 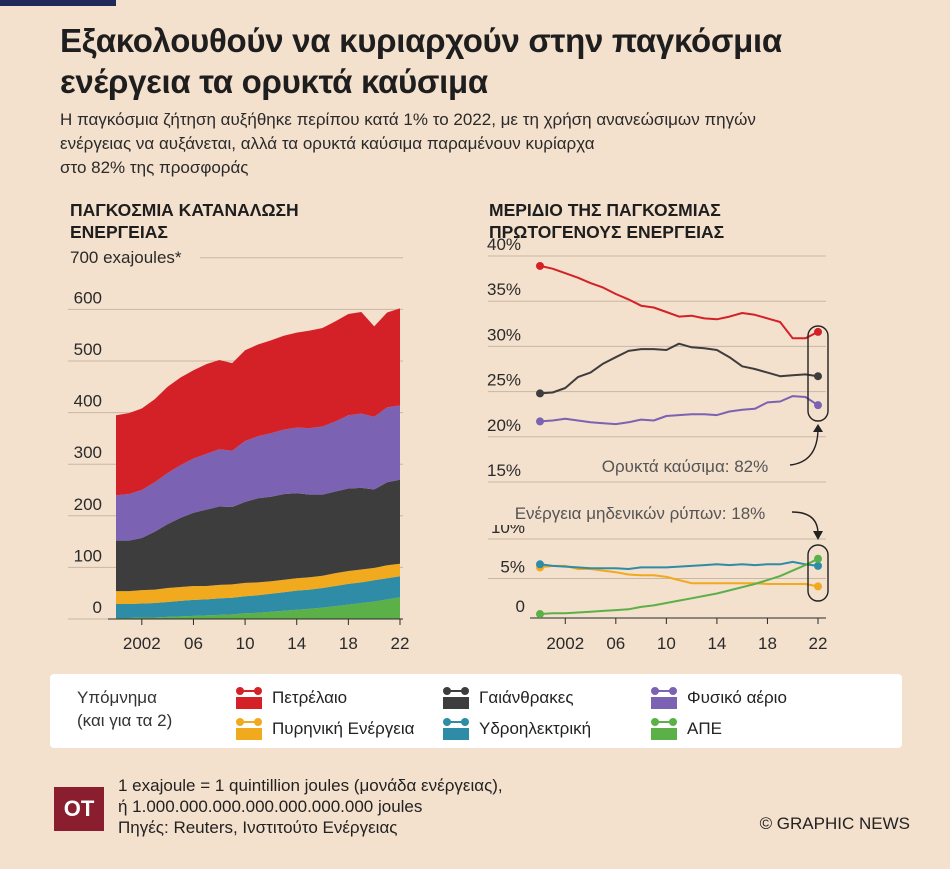 I want to click on legend-item-coal: Γαιάνθρακες, so click(x=508, y=698).